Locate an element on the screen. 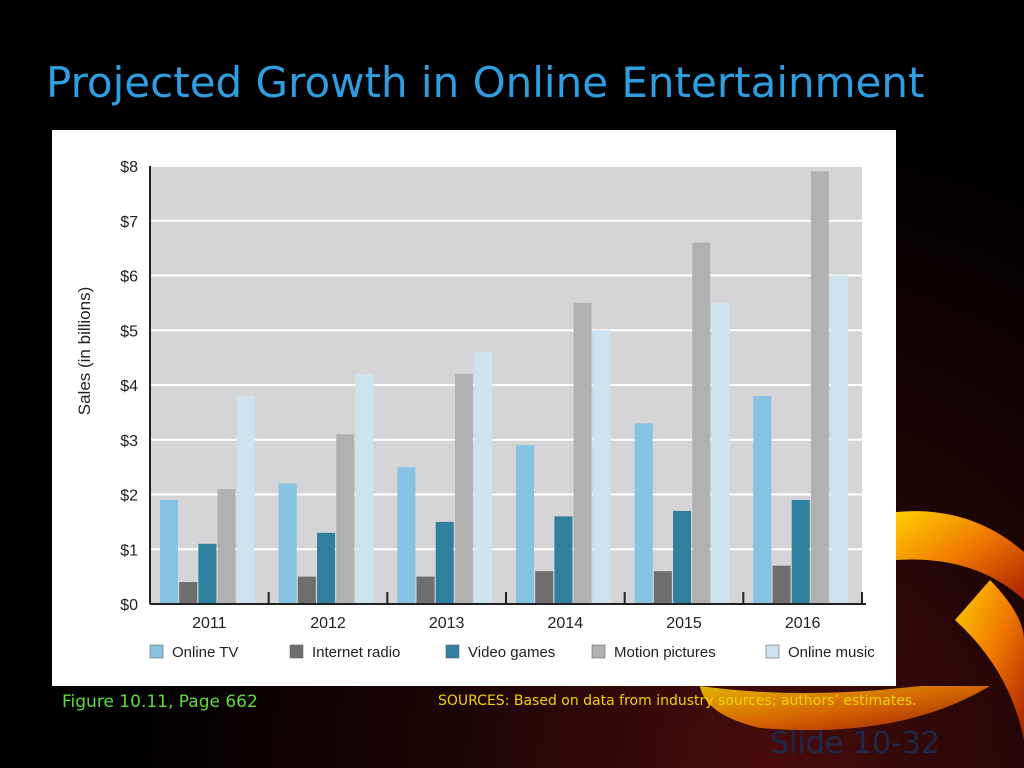  bar-video-games-2012 is located at coordinates (326, 568).